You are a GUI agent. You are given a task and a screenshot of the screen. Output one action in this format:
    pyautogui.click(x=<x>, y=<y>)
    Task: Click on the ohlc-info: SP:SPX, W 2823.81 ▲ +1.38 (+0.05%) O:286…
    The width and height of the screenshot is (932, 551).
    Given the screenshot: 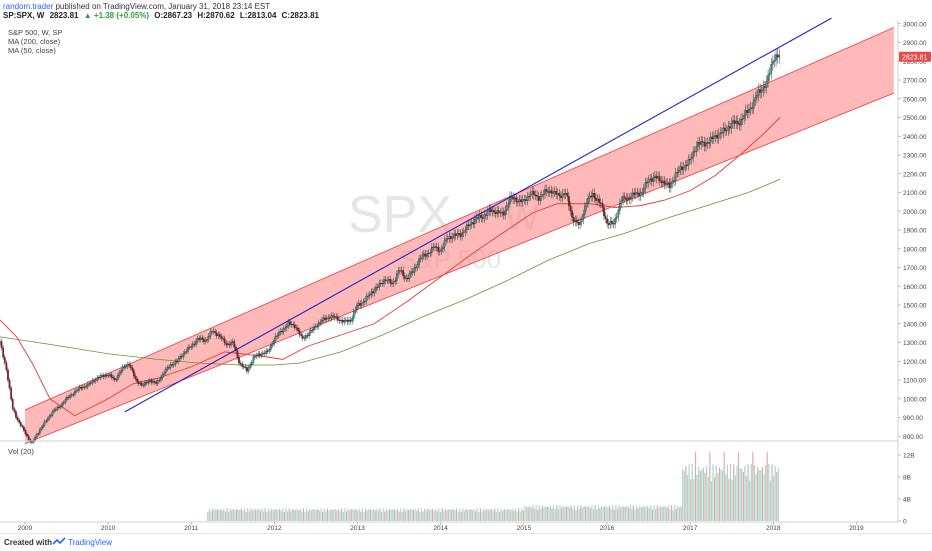 What is the action you would take?
    pyautogui.click(x=161, y=15)
    